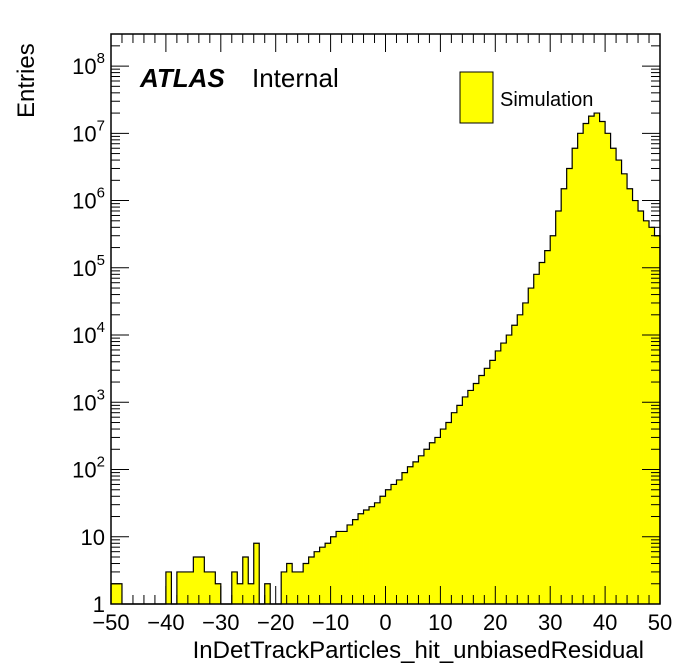 Image resolution: width=696 pixels, height=672 pixels. I want to click on internal-label: Internal, so click(295, 78).